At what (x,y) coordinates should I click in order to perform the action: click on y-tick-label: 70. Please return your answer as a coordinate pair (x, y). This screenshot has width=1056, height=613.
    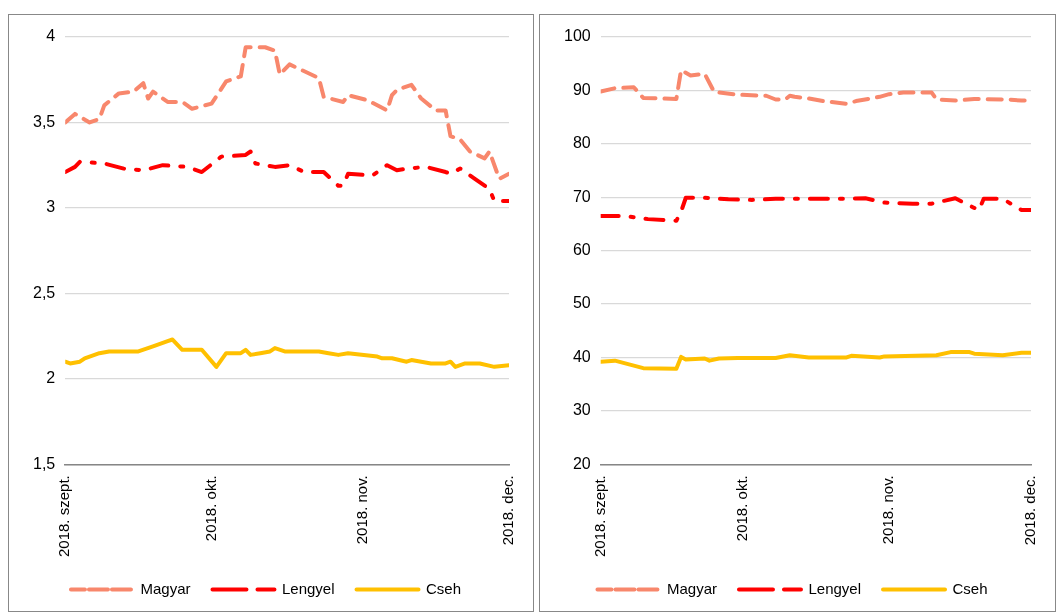
    Looking at the image, I should click on (581, 196).